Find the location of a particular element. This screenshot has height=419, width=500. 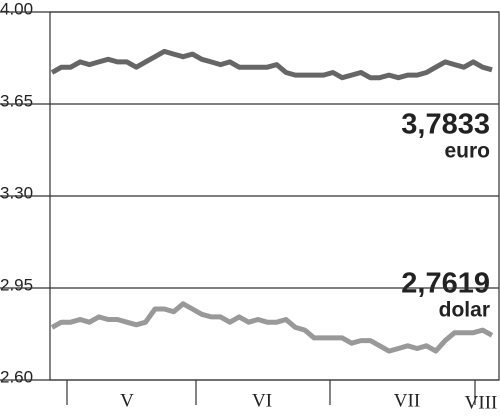

month-label: VIII is located at coordinates (481, 402).